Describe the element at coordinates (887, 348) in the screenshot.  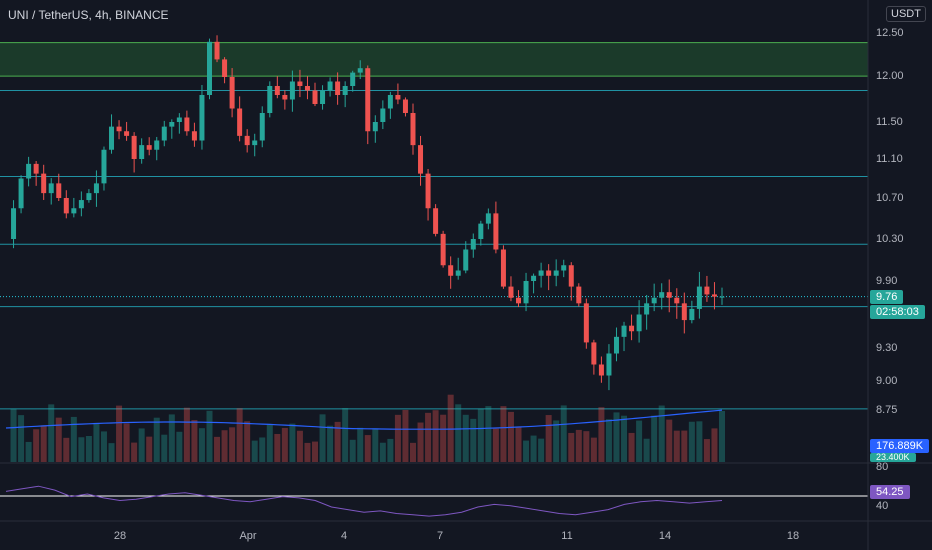
I see `y-tick-label: 9.30` at that location.